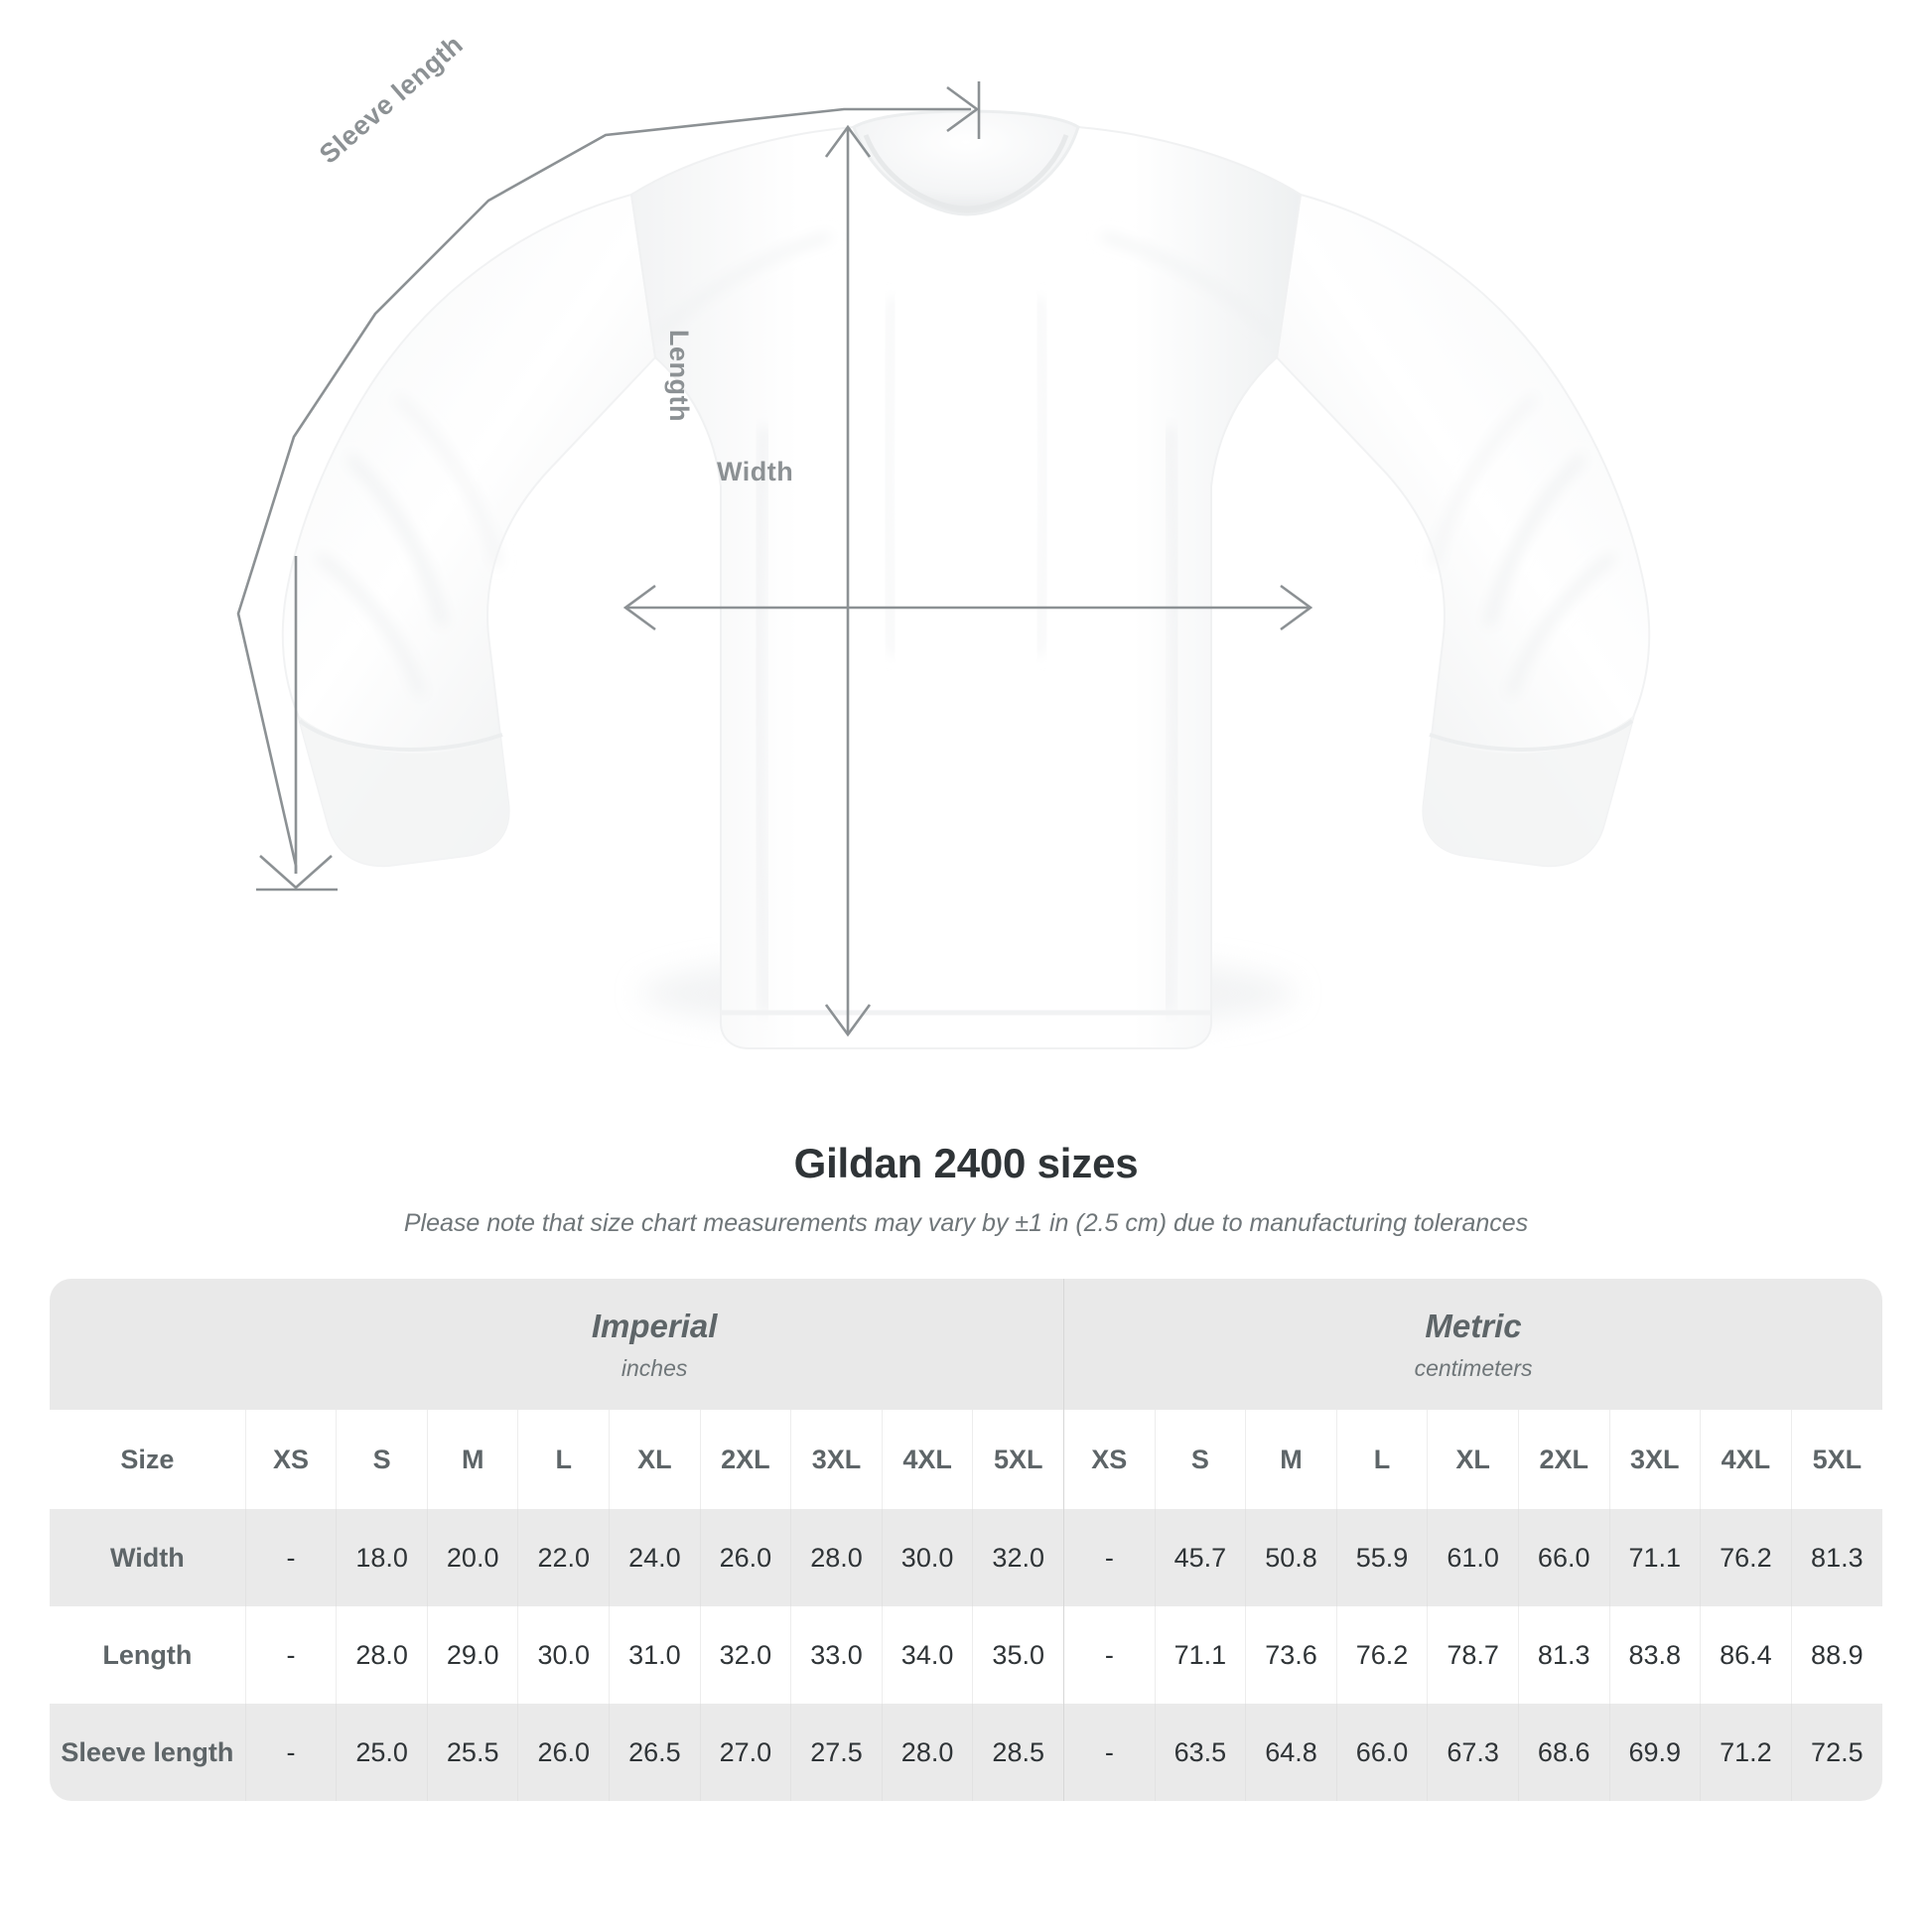  What do you see at coordinates (1473, 1367) in the screenshot?
I see `unit-subtitle: centimeters` at bounding box center [1473, 1367].